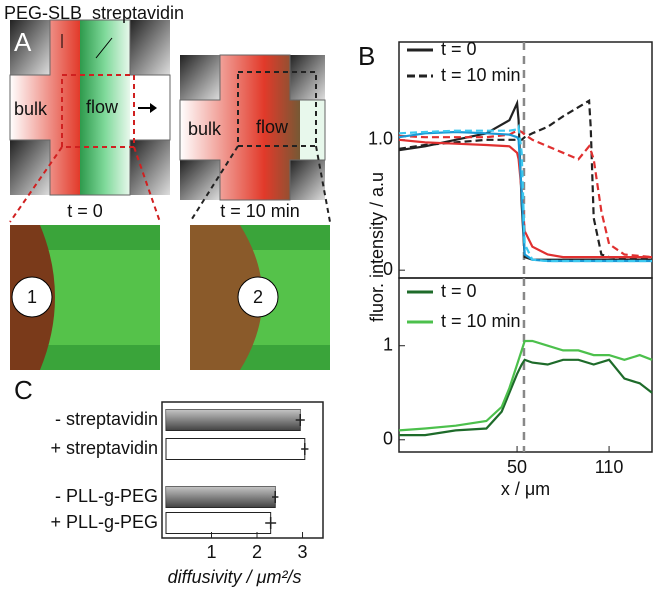  What do you see at coordinates (388, 344) in the screenshot?
I see `y-tick-label: 1` at bounding box center [388, 344].